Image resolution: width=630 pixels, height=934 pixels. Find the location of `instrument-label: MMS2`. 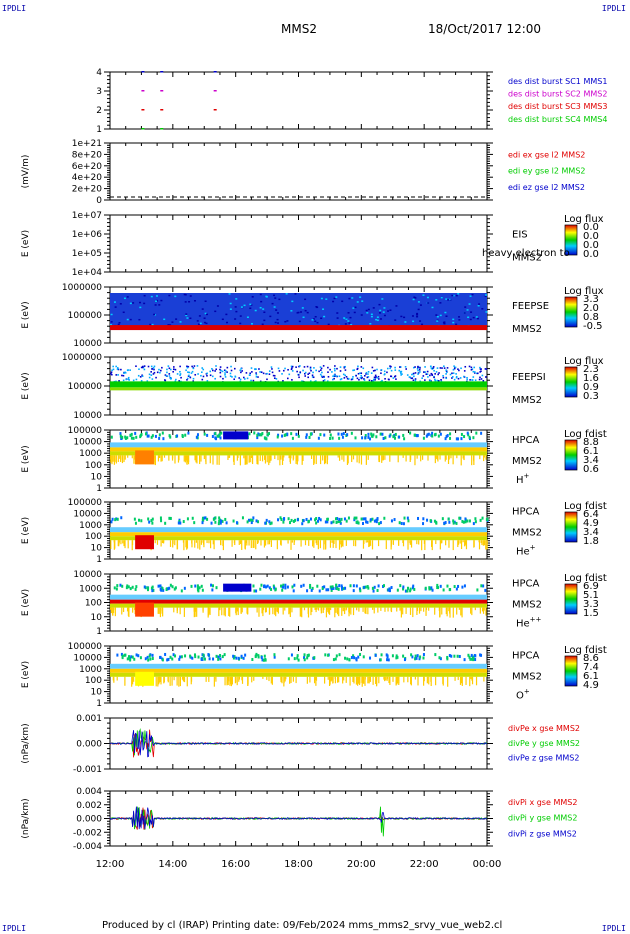

instrument-label: MMS2 is located at coordinates (527, 258).